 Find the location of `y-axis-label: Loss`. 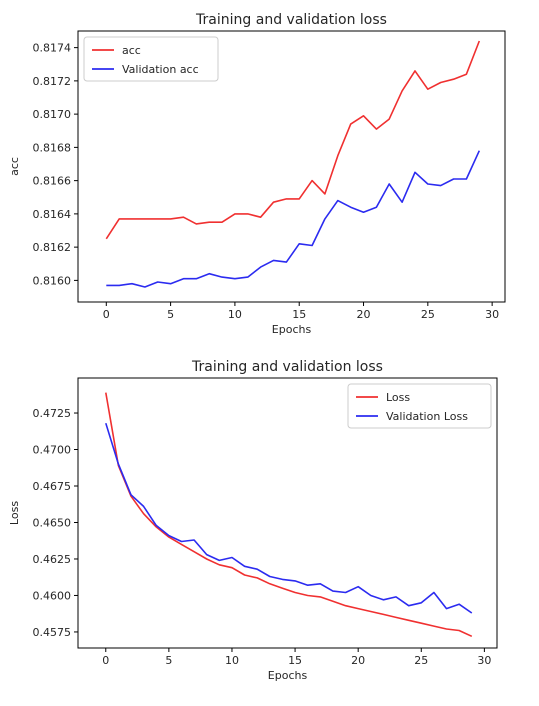

y-axis-label: Loss is located at coordinates (14, 513).